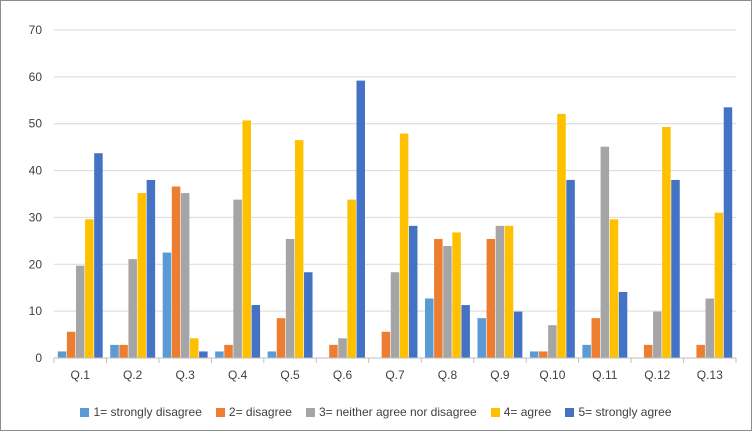 This screenshot has width=752, height=431. Describe the element at coordinates (657, 375) in the screenshot. I see `x-tick-label: Q.12` at that location.